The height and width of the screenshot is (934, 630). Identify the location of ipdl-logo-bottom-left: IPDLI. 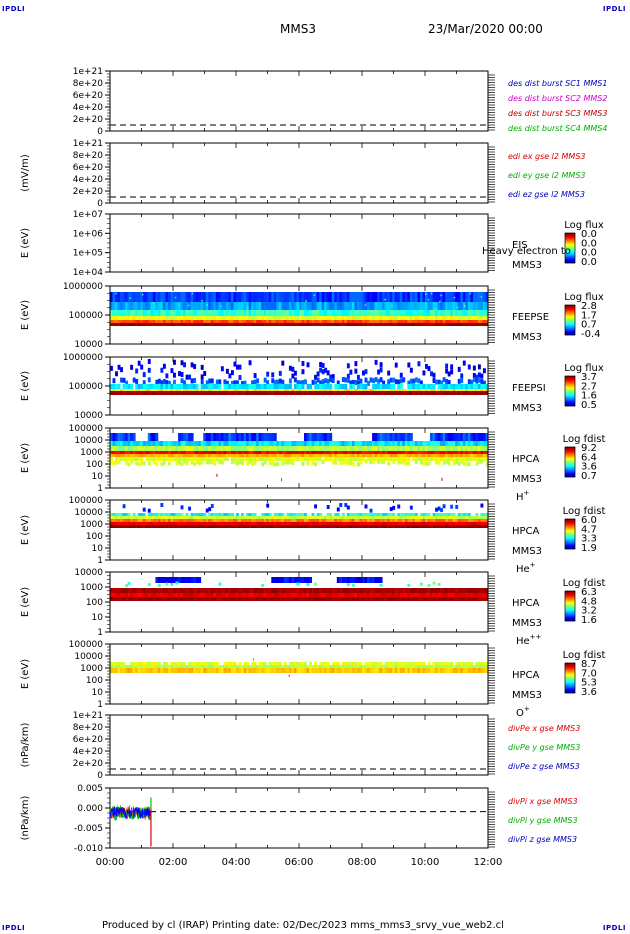
(14, 928).